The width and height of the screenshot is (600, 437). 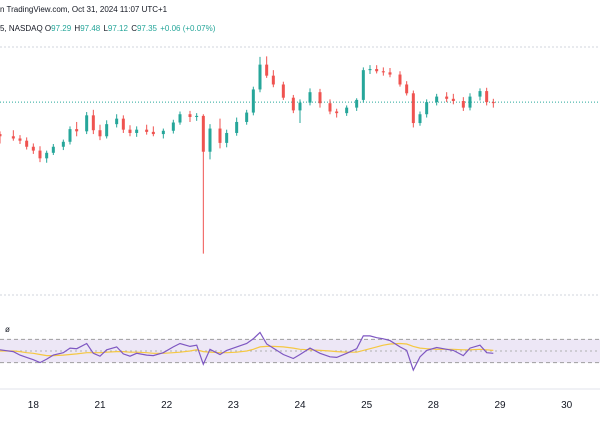 I want to click on x-tick-label: 25, so click(x=367, y=405).